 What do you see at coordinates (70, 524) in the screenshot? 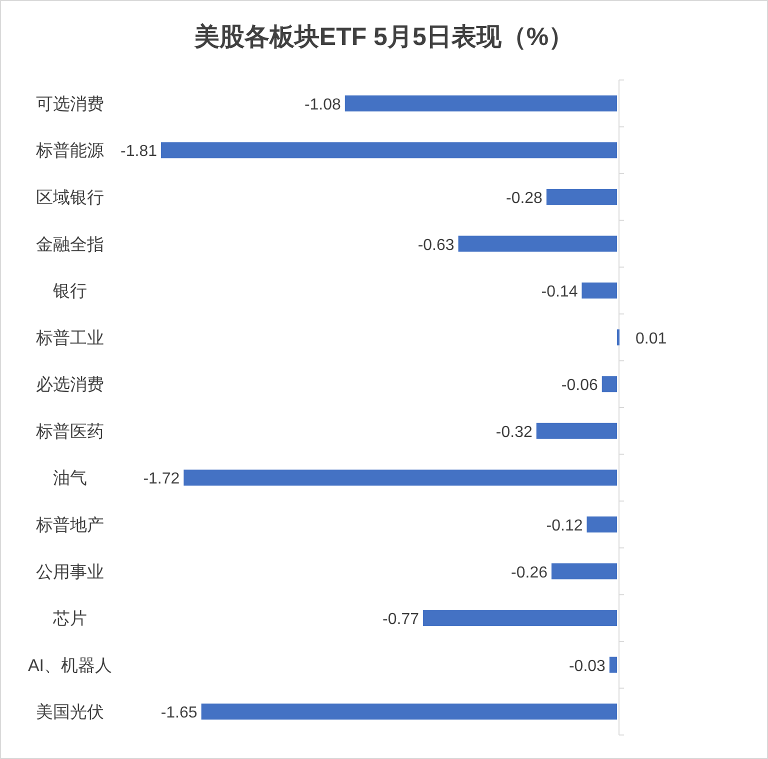
I see `category: 标普地产` at bounding box center [70, 524].